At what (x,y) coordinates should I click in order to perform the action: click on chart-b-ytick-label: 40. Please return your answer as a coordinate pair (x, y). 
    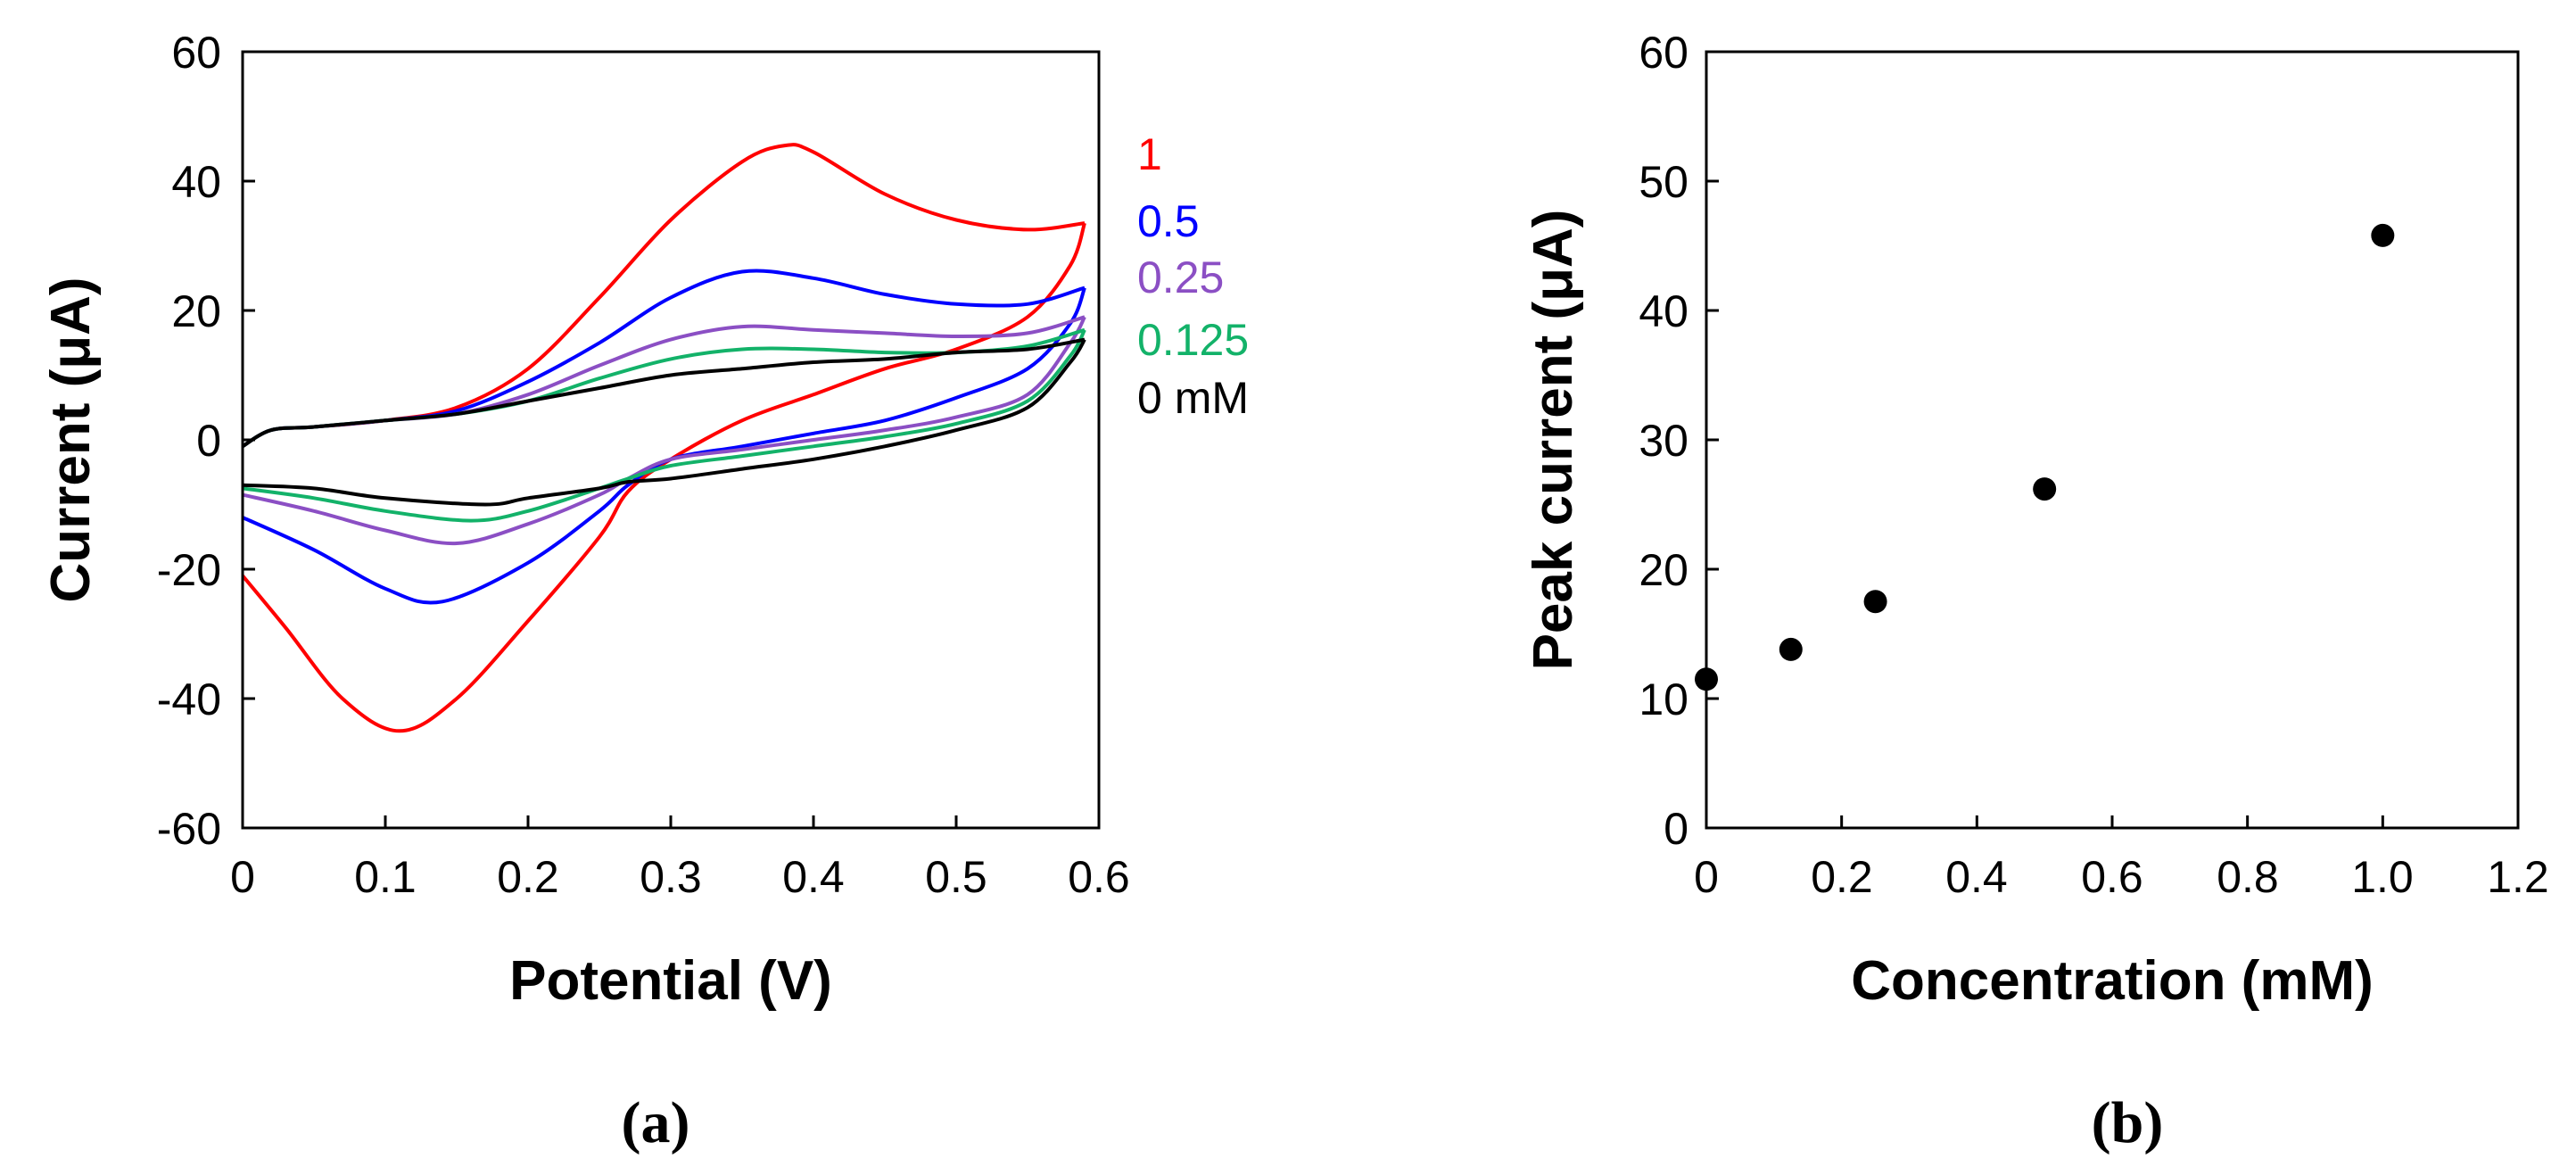
    Looking at the image, I should click on (1664, 311).